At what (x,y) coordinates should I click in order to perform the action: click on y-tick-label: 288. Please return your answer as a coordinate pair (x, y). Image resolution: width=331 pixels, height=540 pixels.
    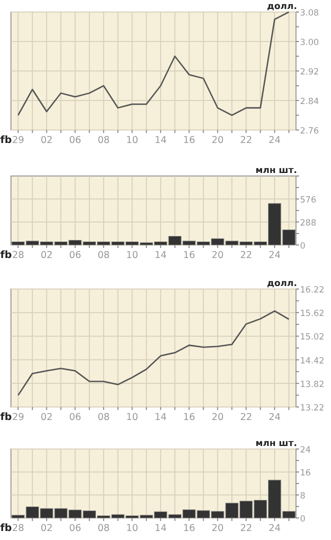
    Looking at the image, I should click on (308, 223).